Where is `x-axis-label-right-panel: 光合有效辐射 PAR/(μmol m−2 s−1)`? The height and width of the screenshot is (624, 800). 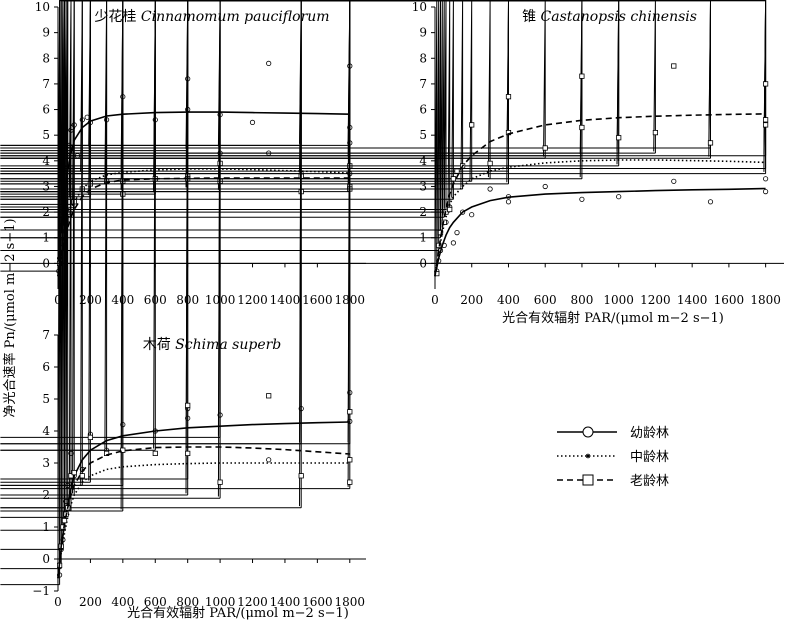 x-axis-label-right-panel: 光合有效辐射 PAR/(μmol m−2 s−1) is located at coordinates (613, 318).